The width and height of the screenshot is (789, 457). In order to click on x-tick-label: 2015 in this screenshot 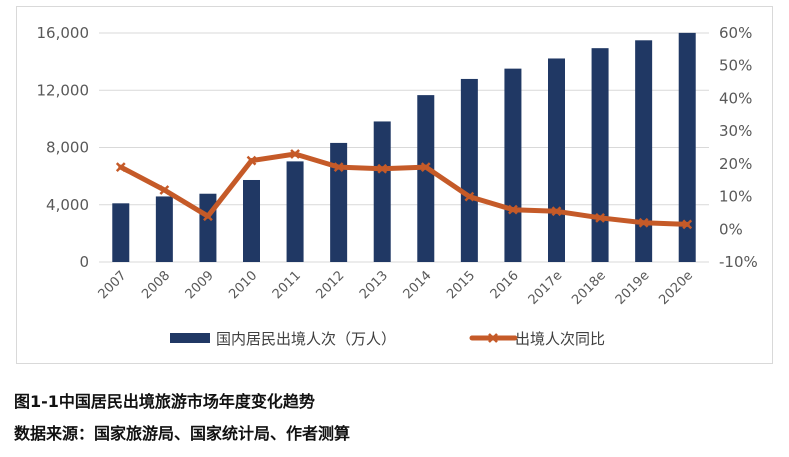, I will do `click(461, 285)`.